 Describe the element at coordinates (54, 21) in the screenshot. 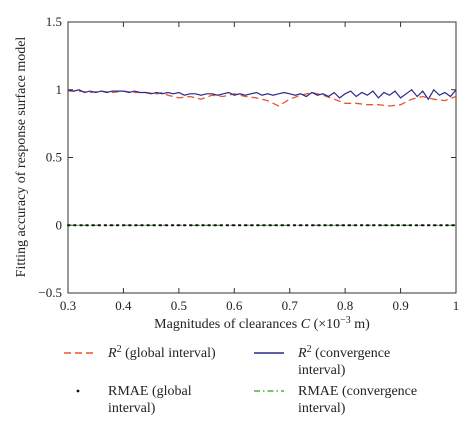

I see `y-tick-label: 1.5` at that location.